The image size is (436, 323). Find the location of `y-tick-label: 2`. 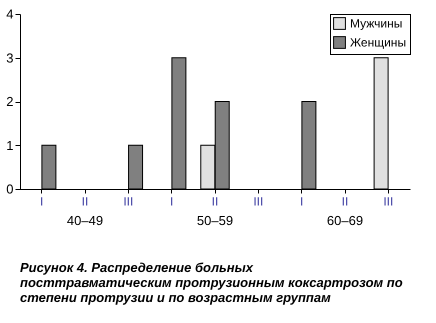

y-tick-label: 2 is located at coordinates (10, 101).